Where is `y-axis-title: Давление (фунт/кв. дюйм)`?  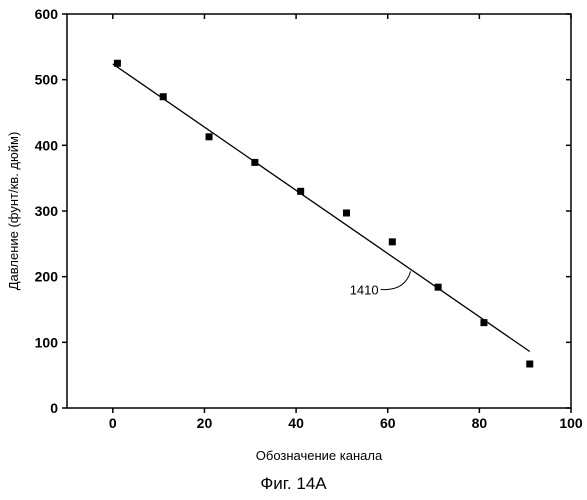
y-axis-title: Давление (фунт/кв. дюйм) is located at coordinates (13, 211).